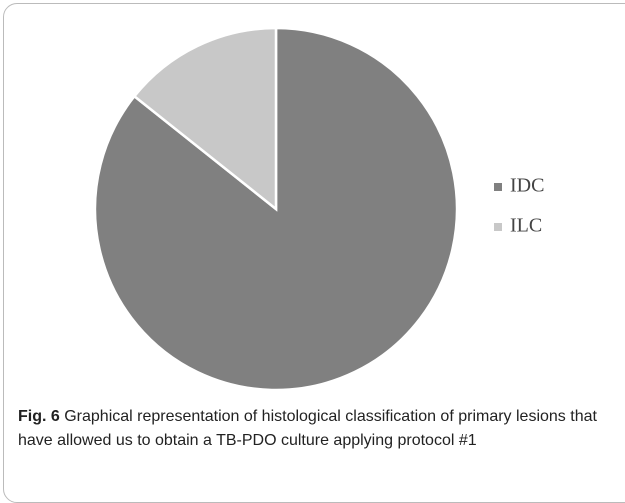 The height and width of the screenshot is (503, 625). Describe the element at coordinates (39, 416) in the screenshot. I see `caption-label: Fig. 6` at that location.